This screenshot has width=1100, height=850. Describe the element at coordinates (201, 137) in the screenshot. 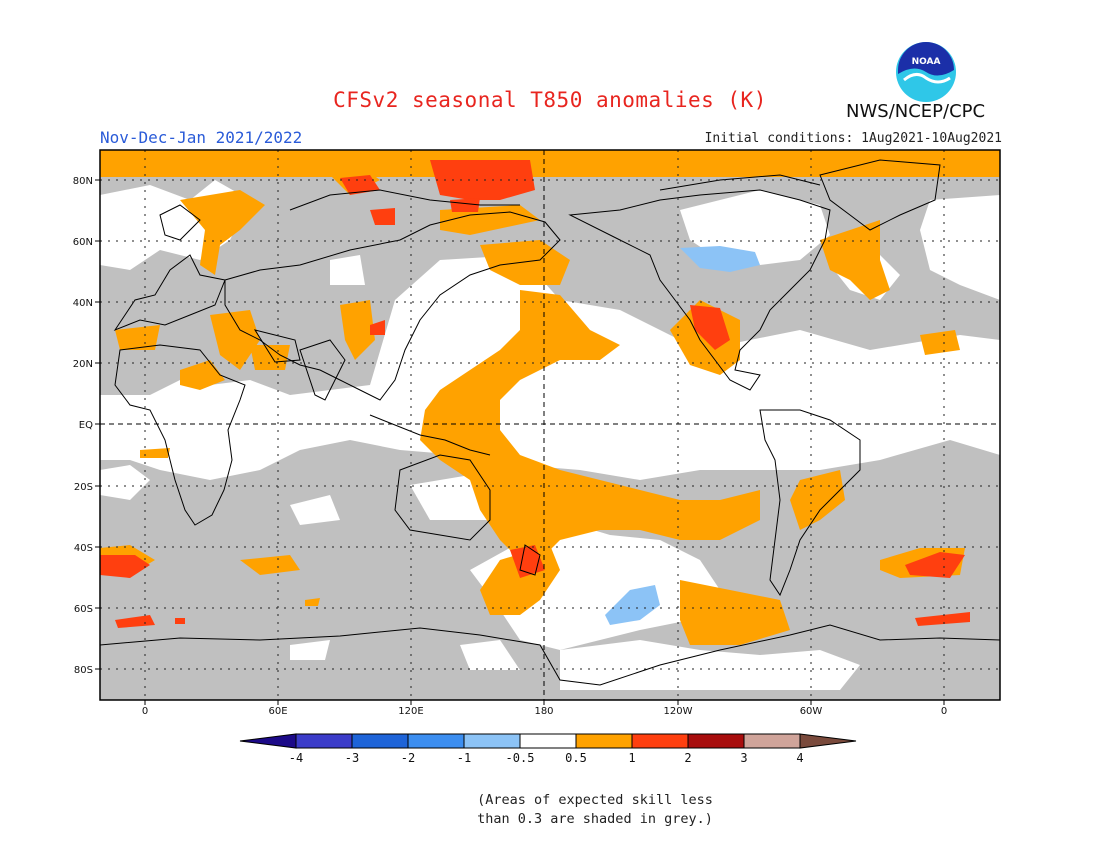

I see `forecast-period: Nov-Dec-Jan 2021/2022` at that location.